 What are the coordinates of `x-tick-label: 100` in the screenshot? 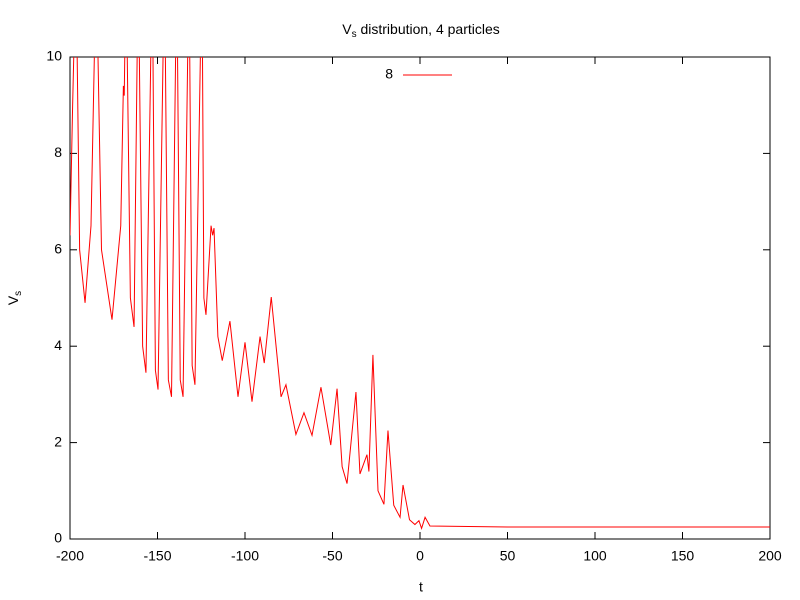 It's located at (595, 556).